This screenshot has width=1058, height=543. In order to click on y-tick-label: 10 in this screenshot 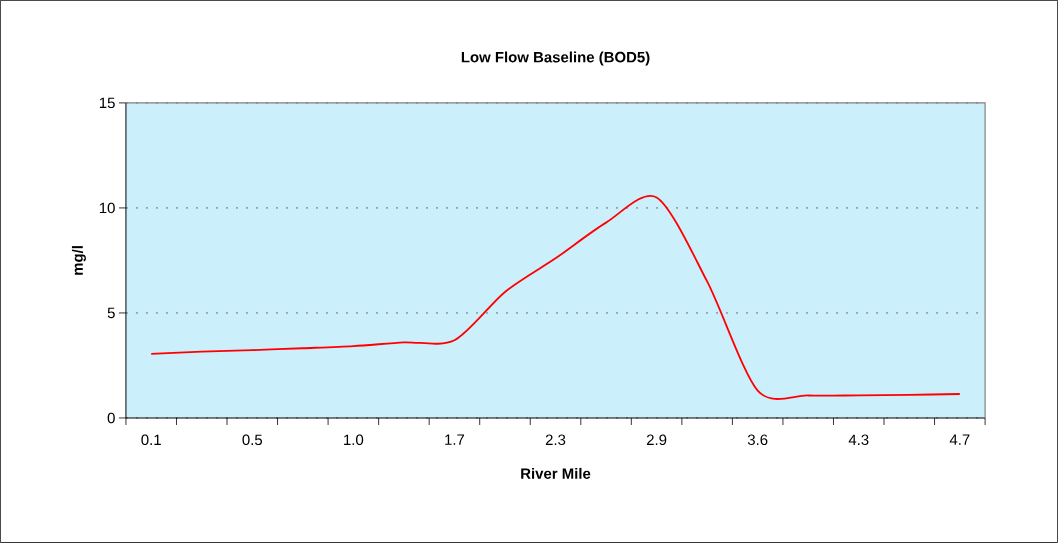, I will do `click(107, 208)`.